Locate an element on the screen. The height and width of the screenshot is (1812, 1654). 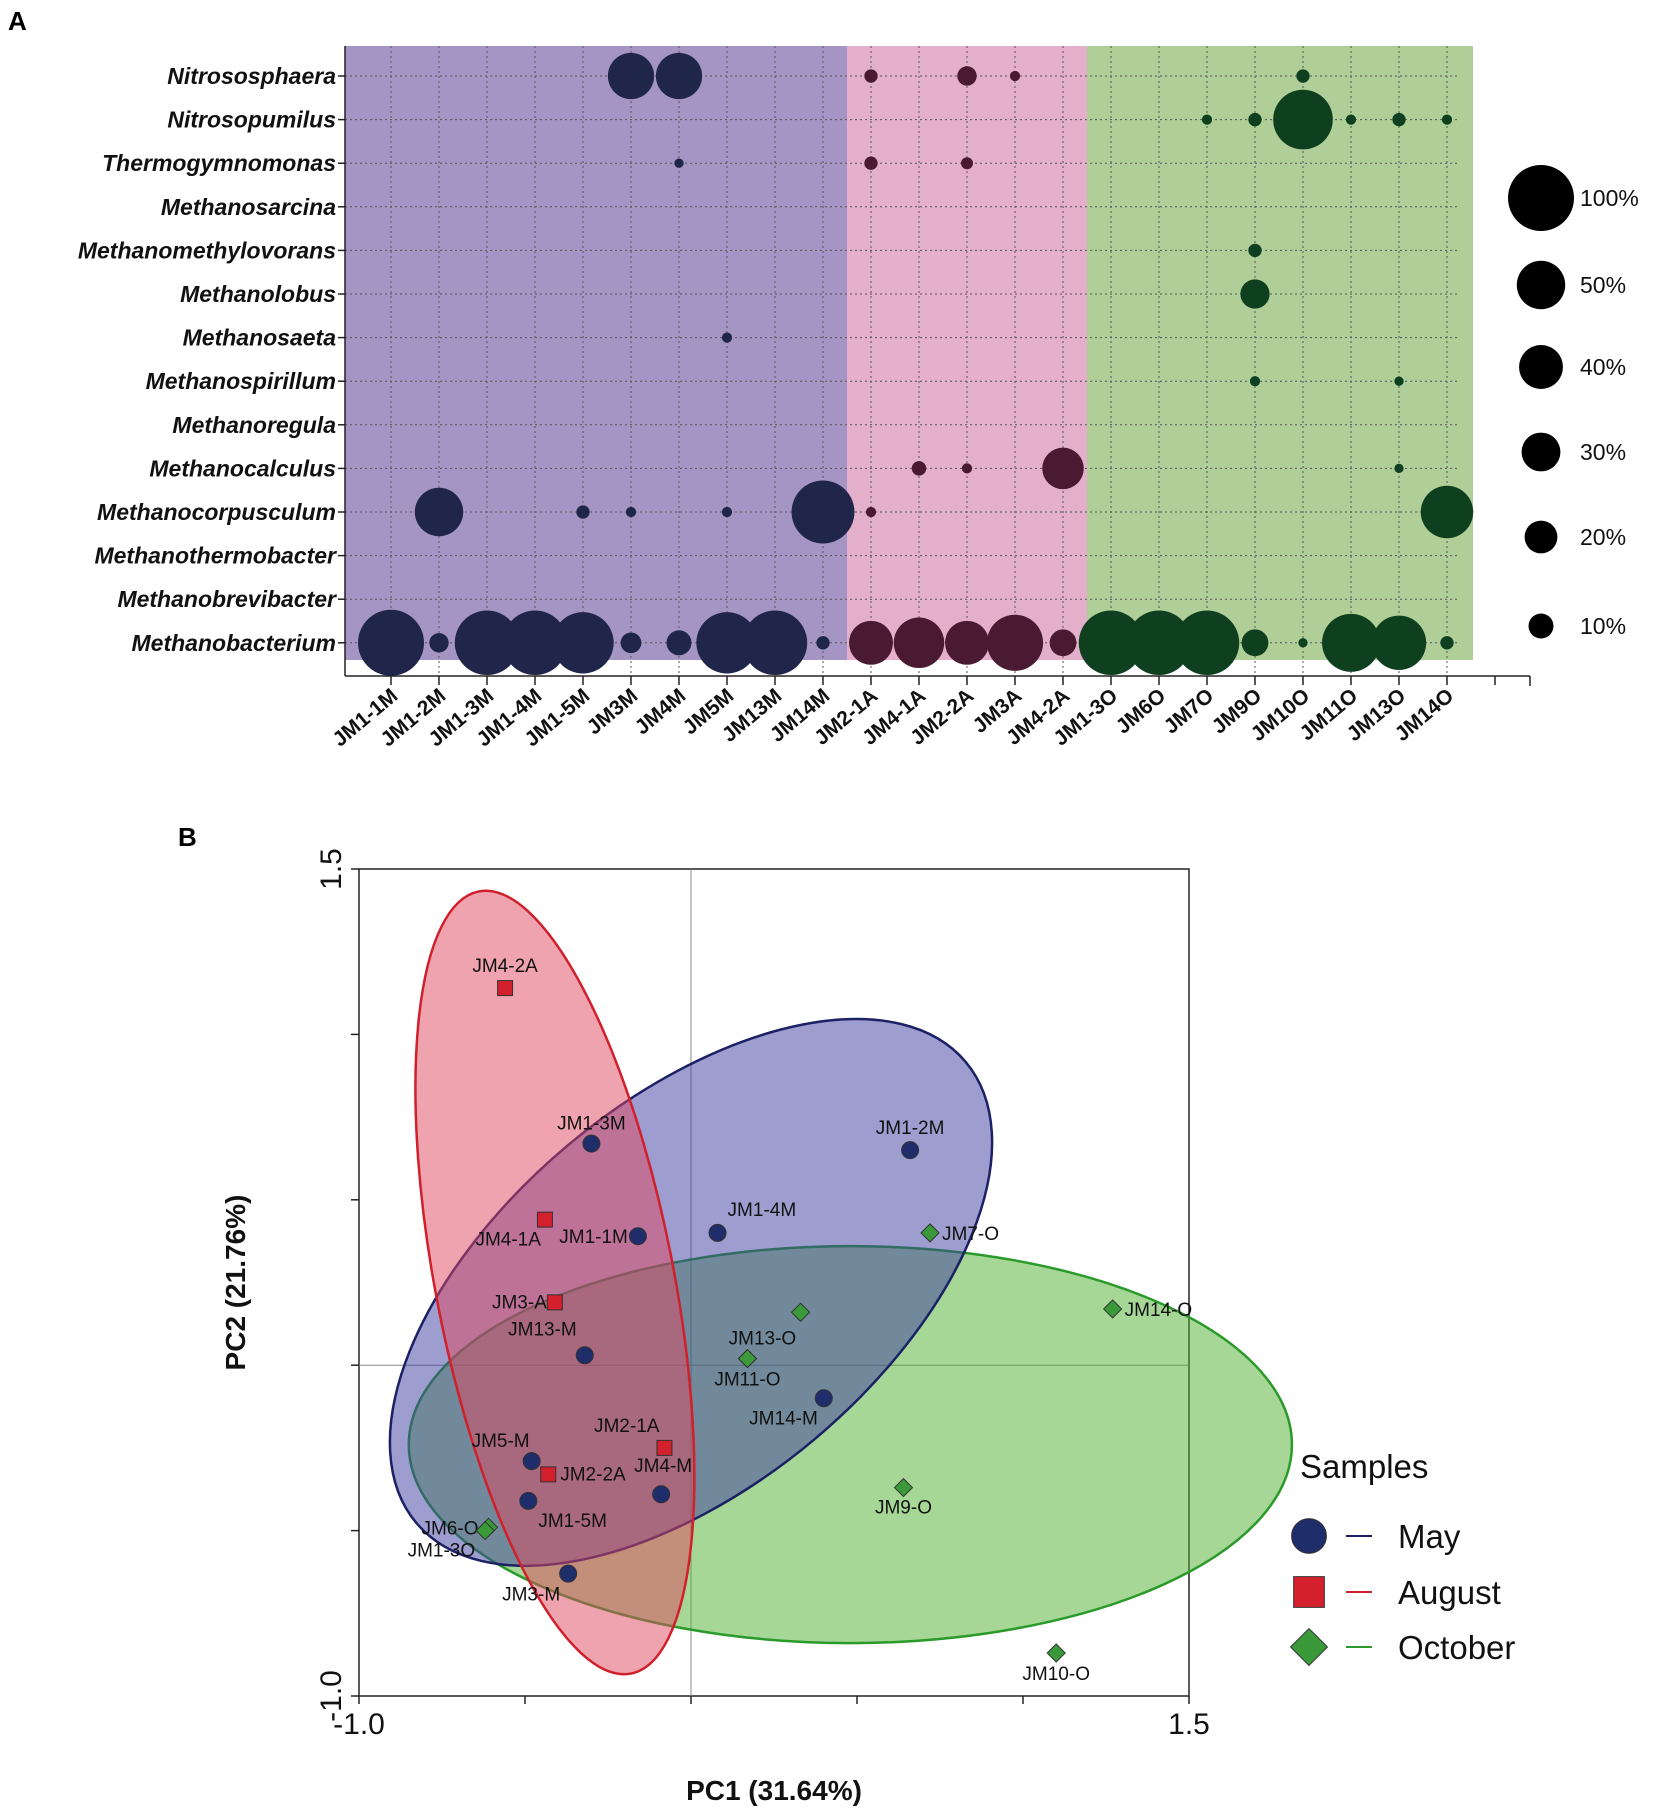
point-october-jm1-3o is located at coordinates (485, 1530).